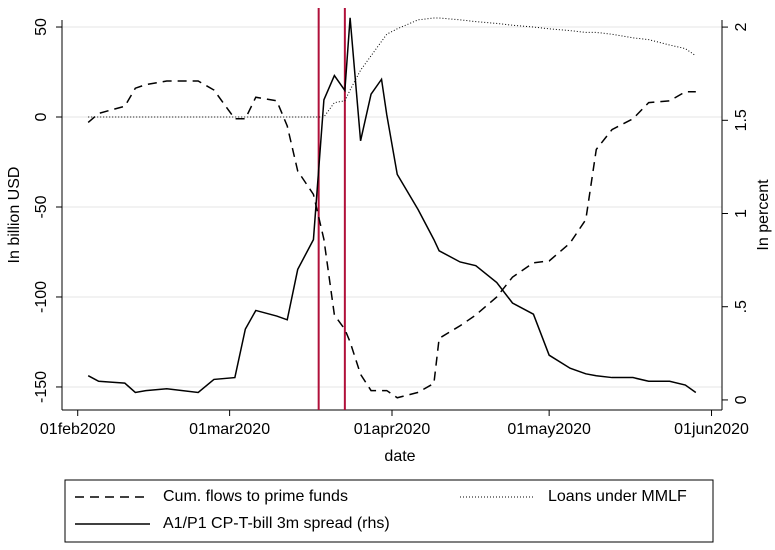 The width and height of the screenshot is (775, 550). I want to click on y2-tick-label: 1, so click(741, 213).